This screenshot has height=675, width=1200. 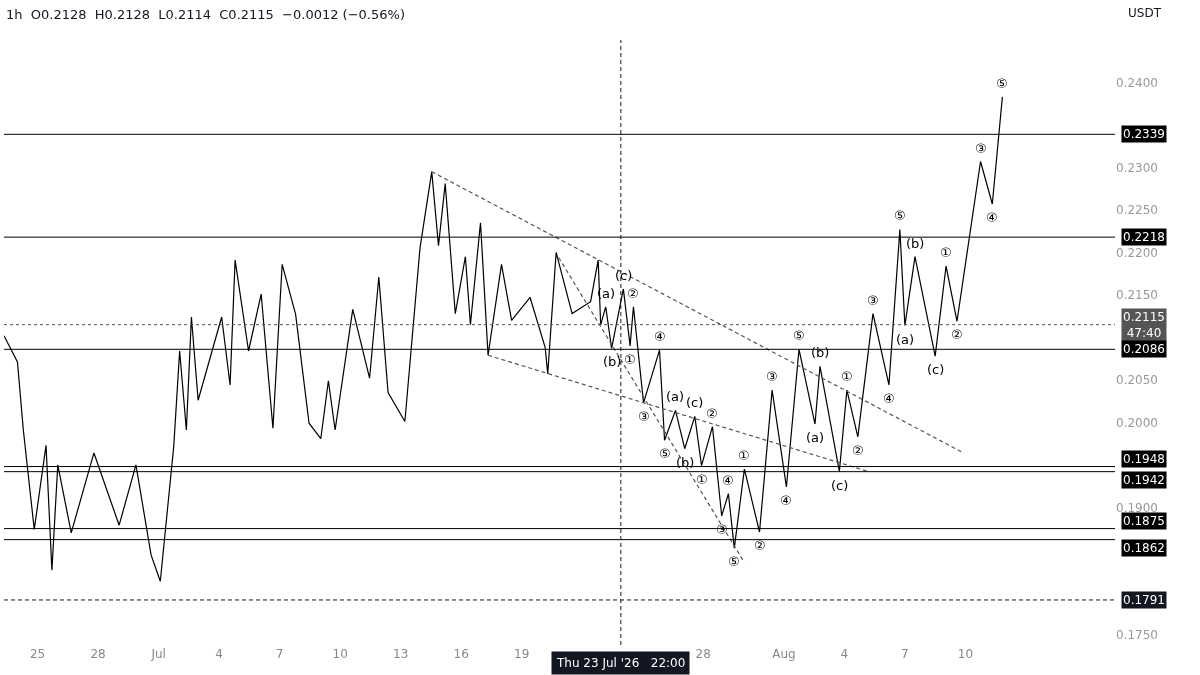 What do you see at coordinates (1144, 325) in the screenshot?
I see `ref-line-label: 0.2115 47:40` at bounding box center [1144, 325].